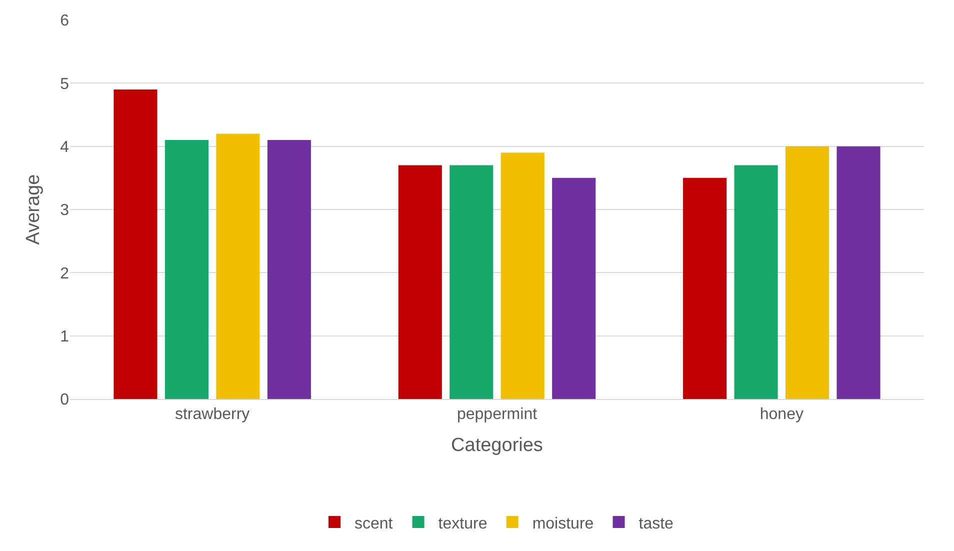  I want to click on legend-label: taste, so click(656, 523).